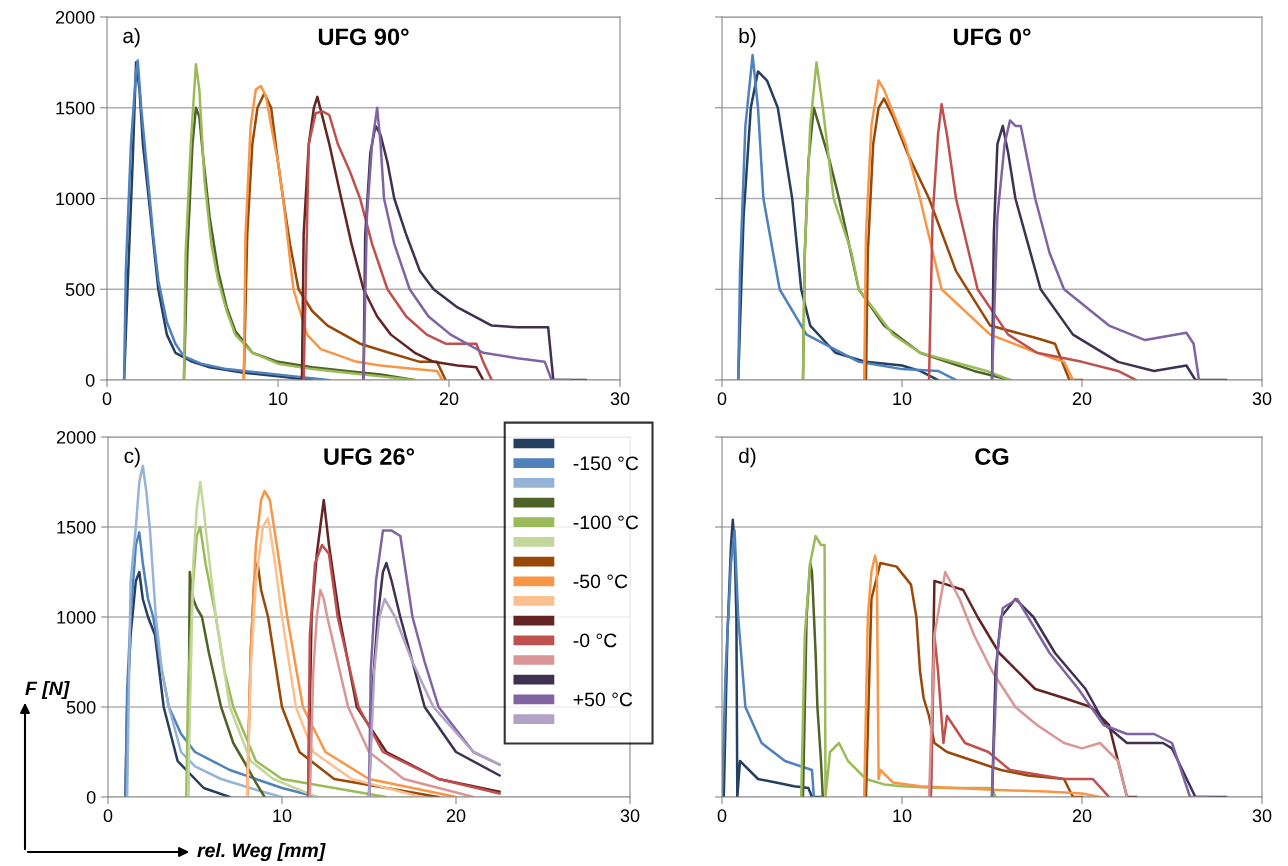 Image resolution: width=1288 pixels, height=866 pixels. I want to click on legend-label: -100 °C, so click(606, 522).